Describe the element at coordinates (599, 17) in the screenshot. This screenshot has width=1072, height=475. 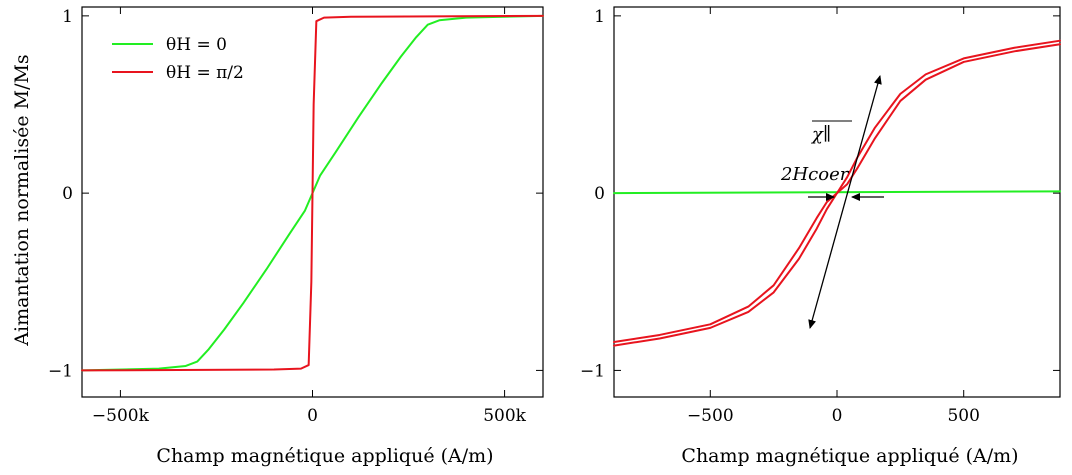
I see `right-y-tick-label: 1` at that location.